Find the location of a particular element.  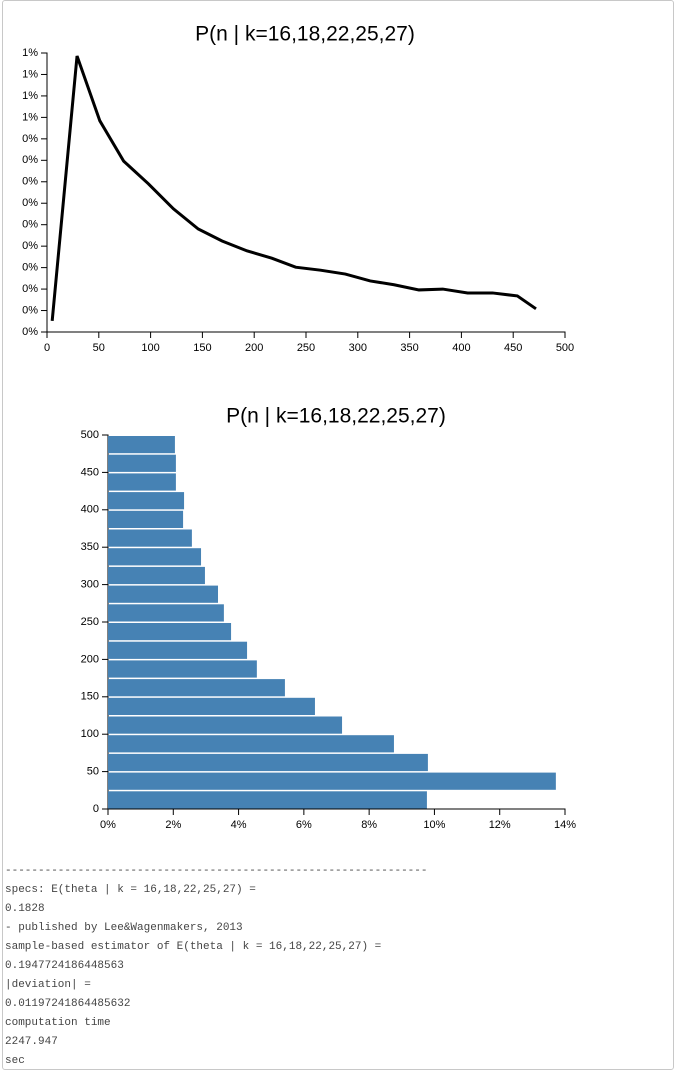

x-tick-label: 300 is located at coordinates (358, 348).